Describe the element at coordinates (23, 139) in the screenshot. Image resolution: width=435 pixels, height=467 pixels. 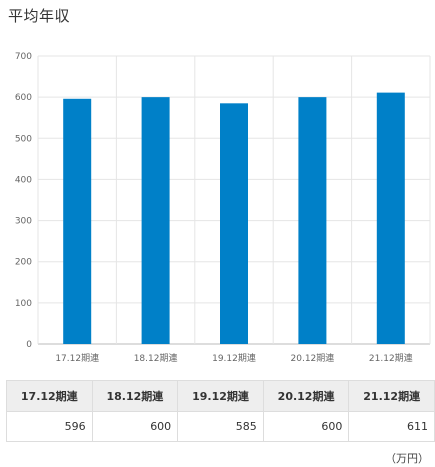
I see `y-tick-label: 500` at that location.